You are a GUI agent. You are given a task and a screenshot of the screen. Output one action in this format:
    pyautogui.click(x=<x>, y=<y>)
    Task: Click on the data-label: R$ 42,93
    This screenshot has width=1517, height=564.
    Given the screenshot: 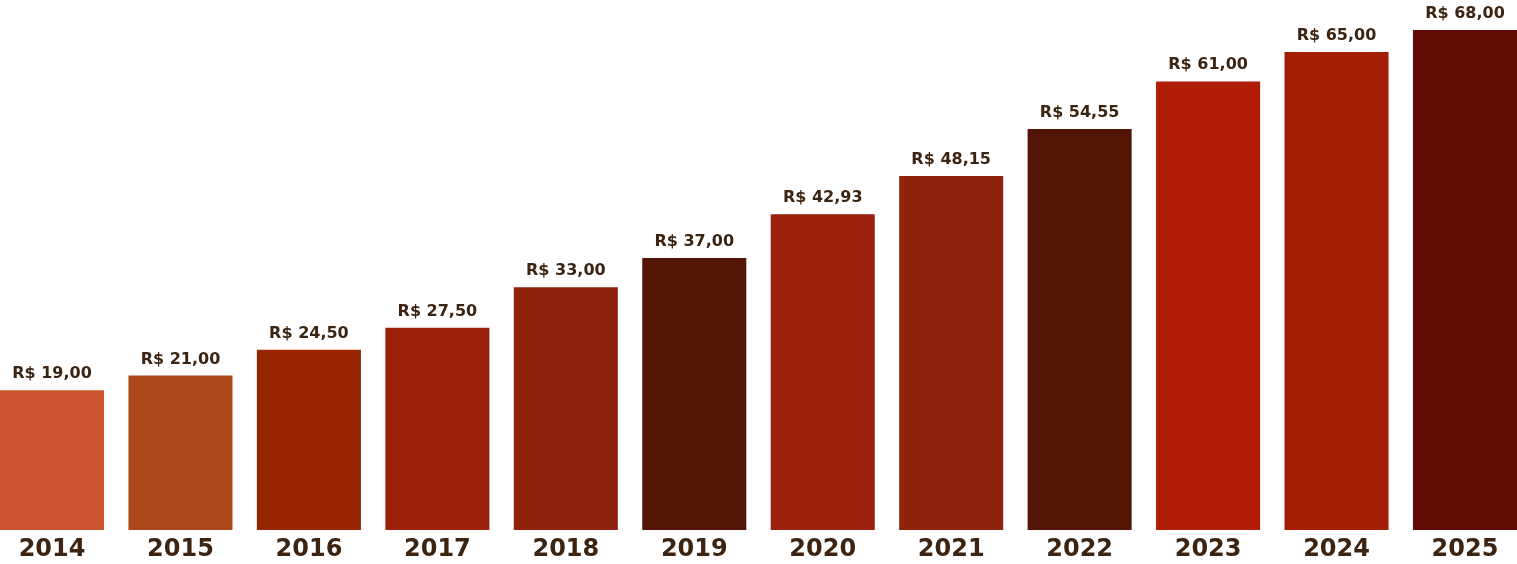 What is the action you would take?
    pyautogui.click(x=822, y=197)
    